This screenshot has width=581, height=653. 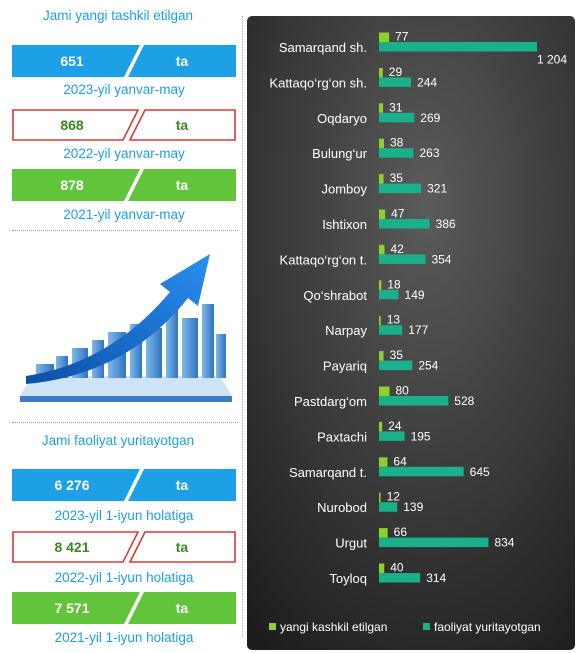 I want to click on operating-section-title: Jami faoliyat yuritayotgan, so click(x=118, y=440).